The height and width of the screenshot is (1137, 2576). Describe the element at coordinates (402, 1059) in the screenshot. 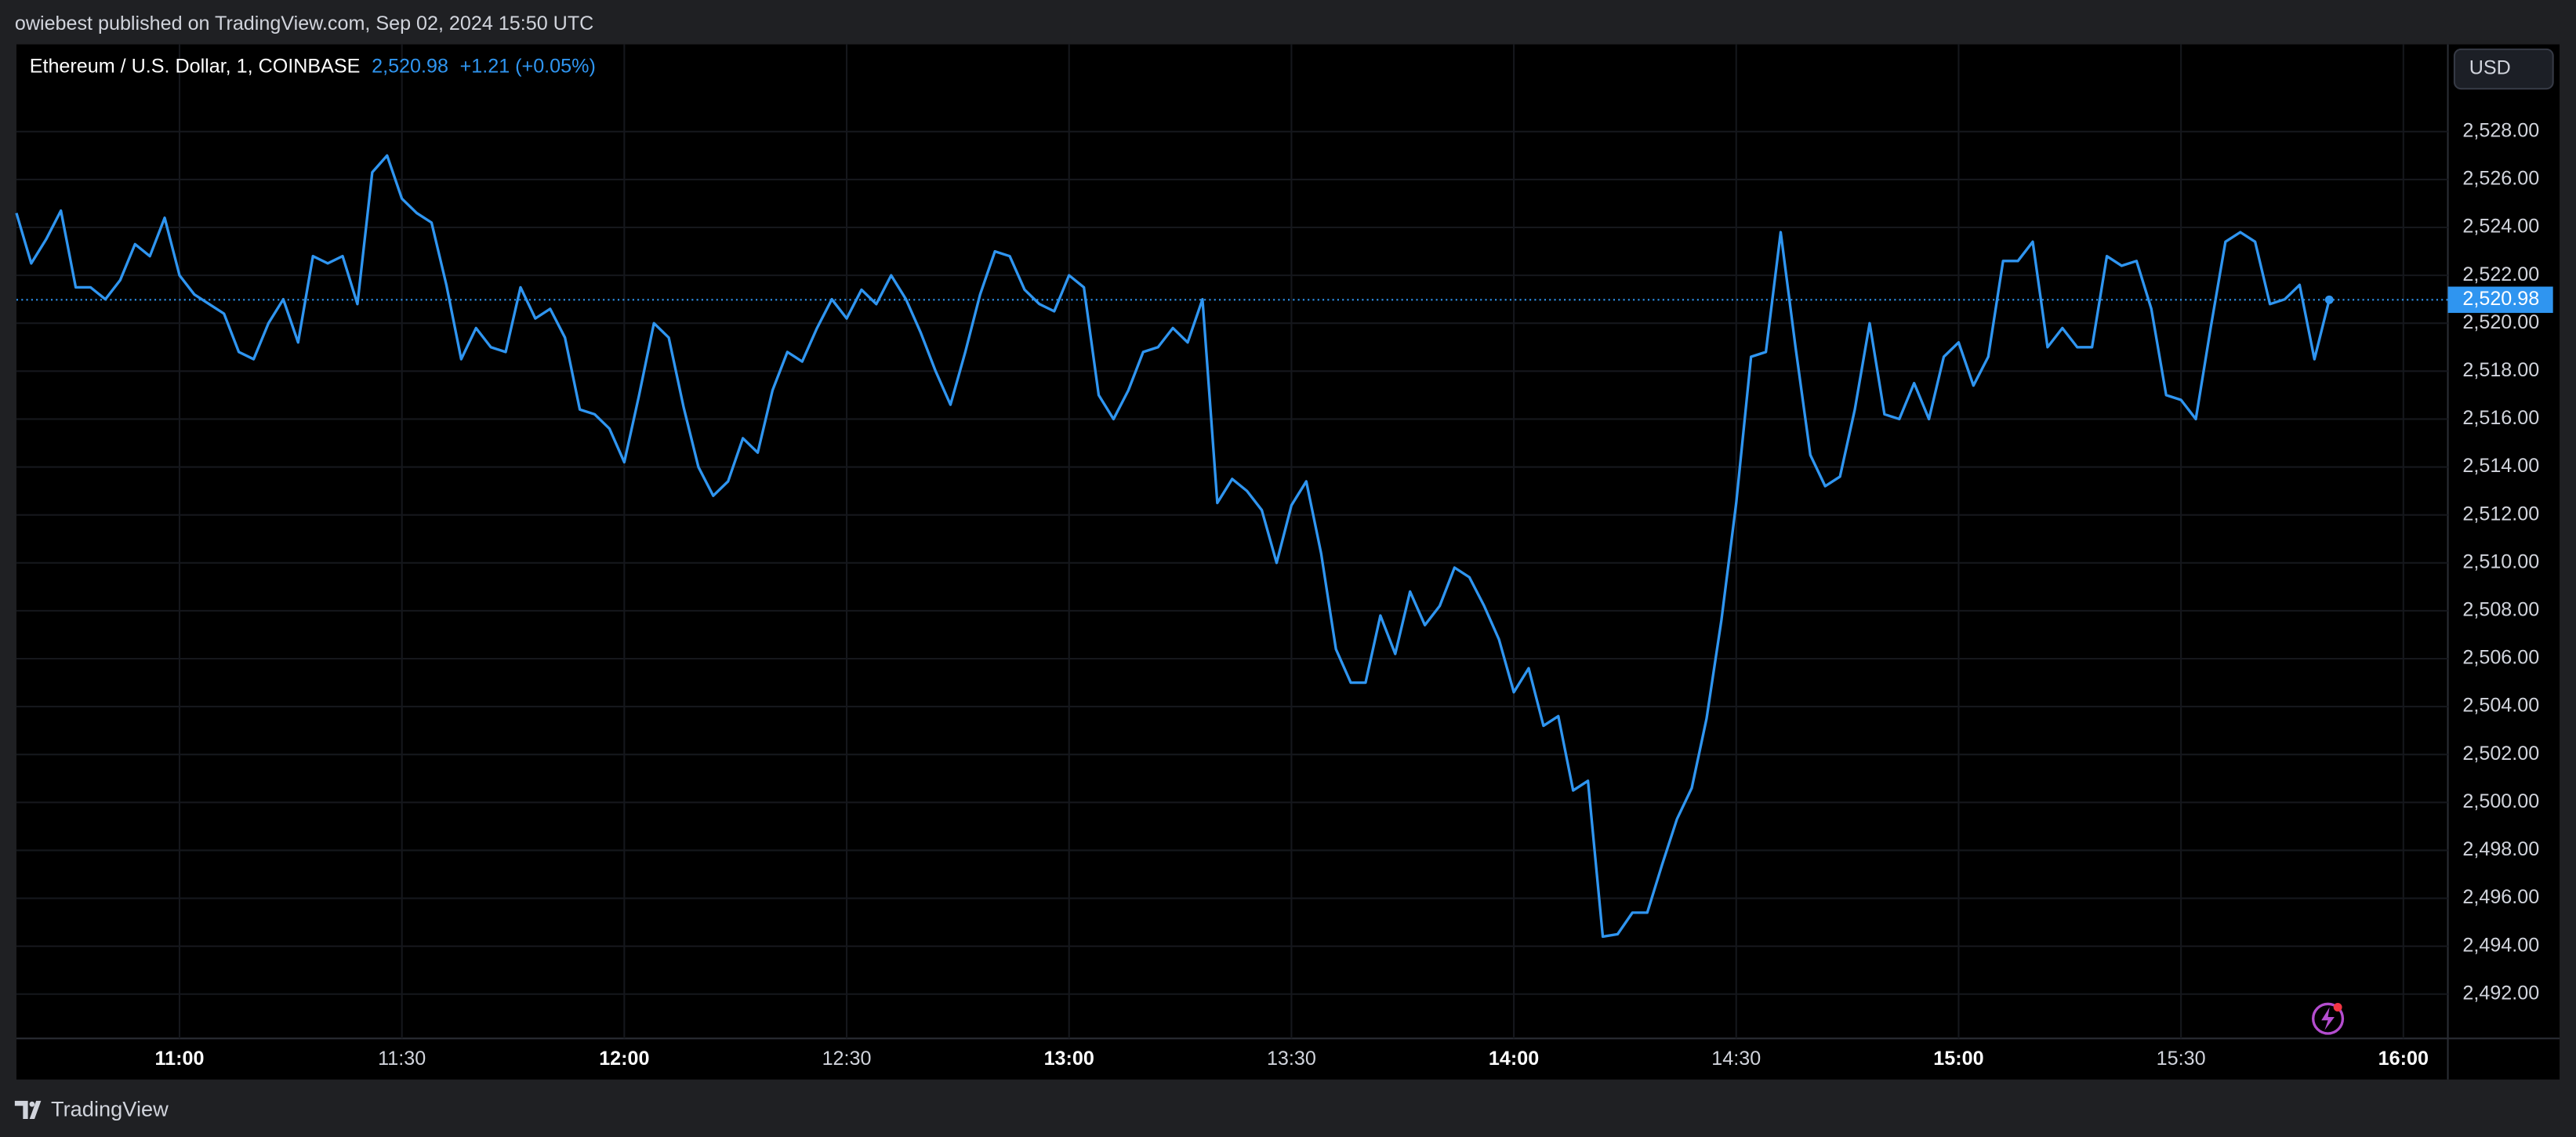

I see `x-tick-label: 11:30` at that location.